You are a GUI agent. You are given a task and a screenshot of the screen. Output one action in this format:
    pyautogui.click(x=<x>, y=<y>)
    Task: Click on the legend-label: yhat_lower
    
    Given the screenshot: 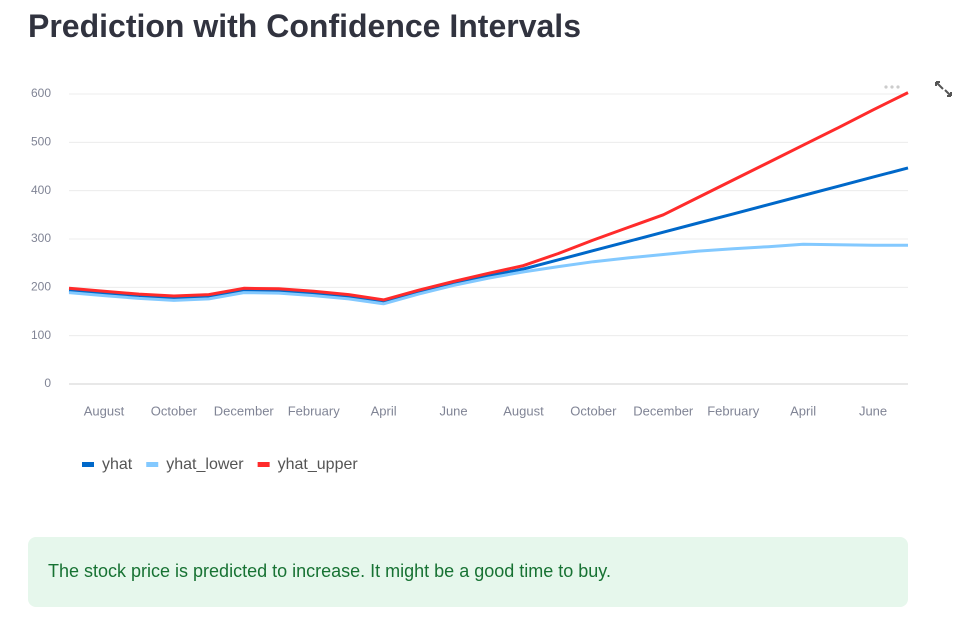 What is the action you would take?
    pyautogui.click(x=205, y=464)
    